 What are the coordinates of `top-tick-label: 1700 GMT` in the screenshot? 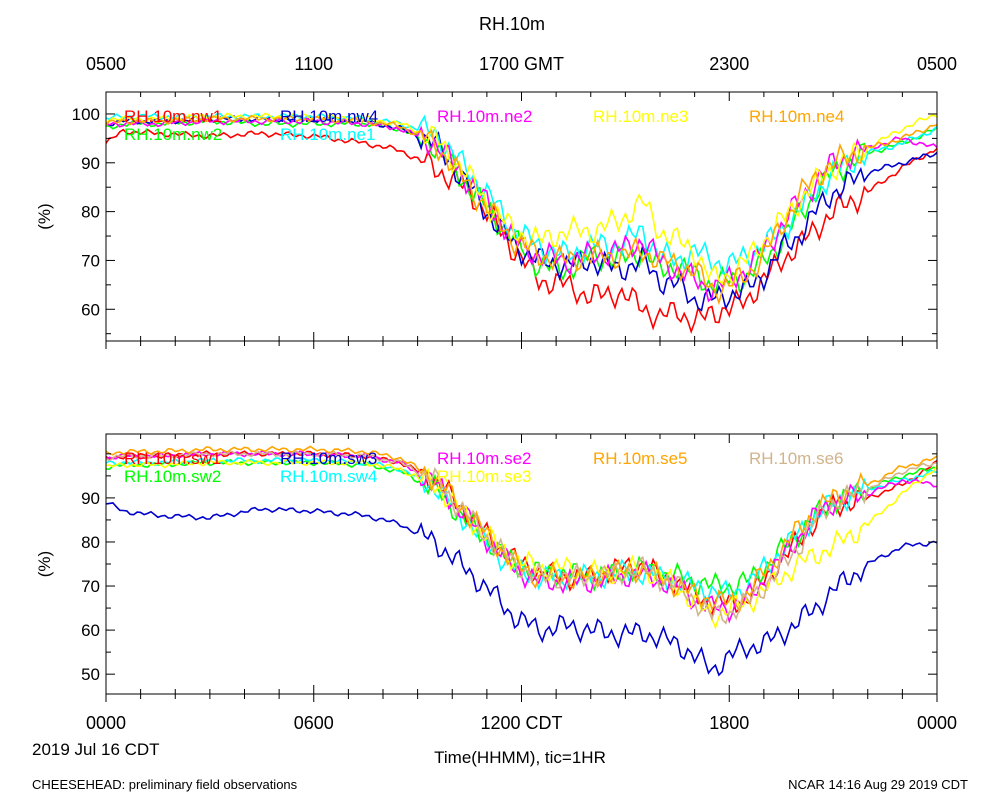 It's located at (521, 64).